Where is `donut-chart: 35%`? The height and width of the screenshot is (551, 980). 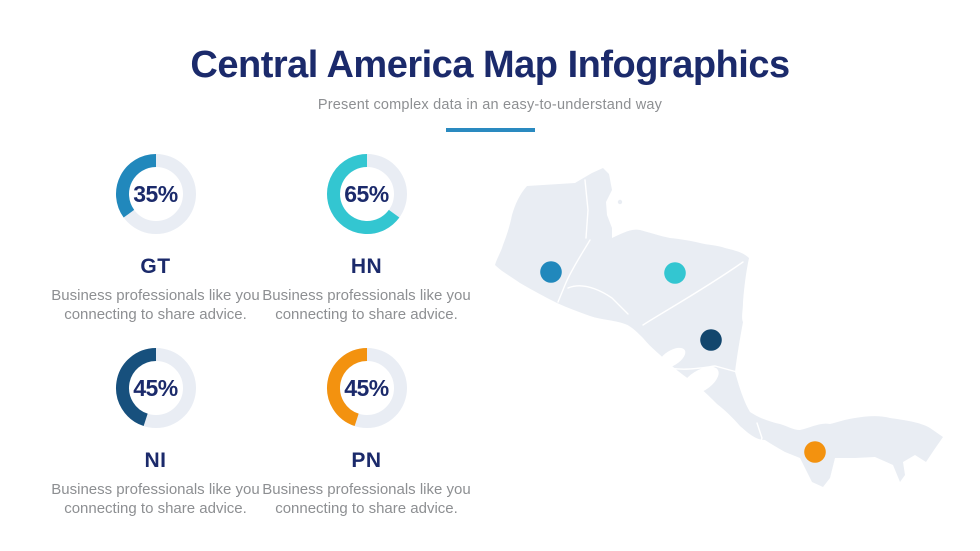 donut-chart: 35% is located at coordinates (156, 194).